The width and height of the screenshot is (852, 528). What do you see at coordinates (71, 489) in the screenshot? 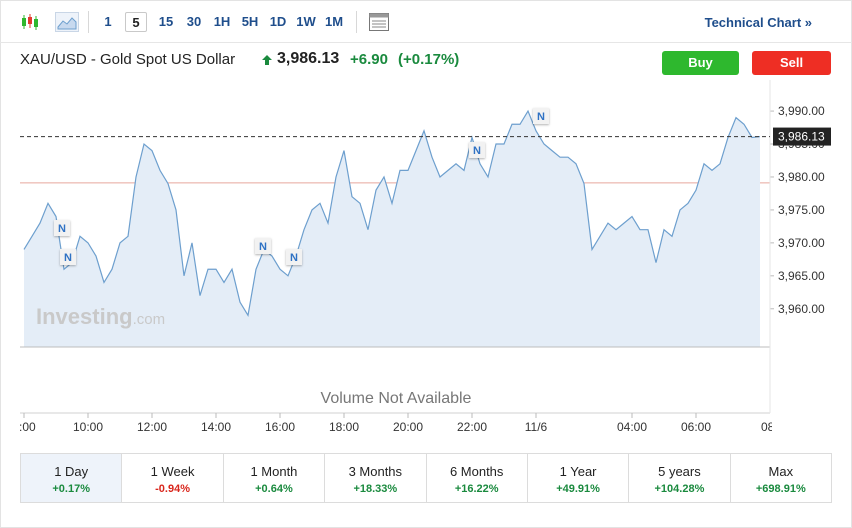
I see `period-change: +0.17%` at bounding box center [71, 489].